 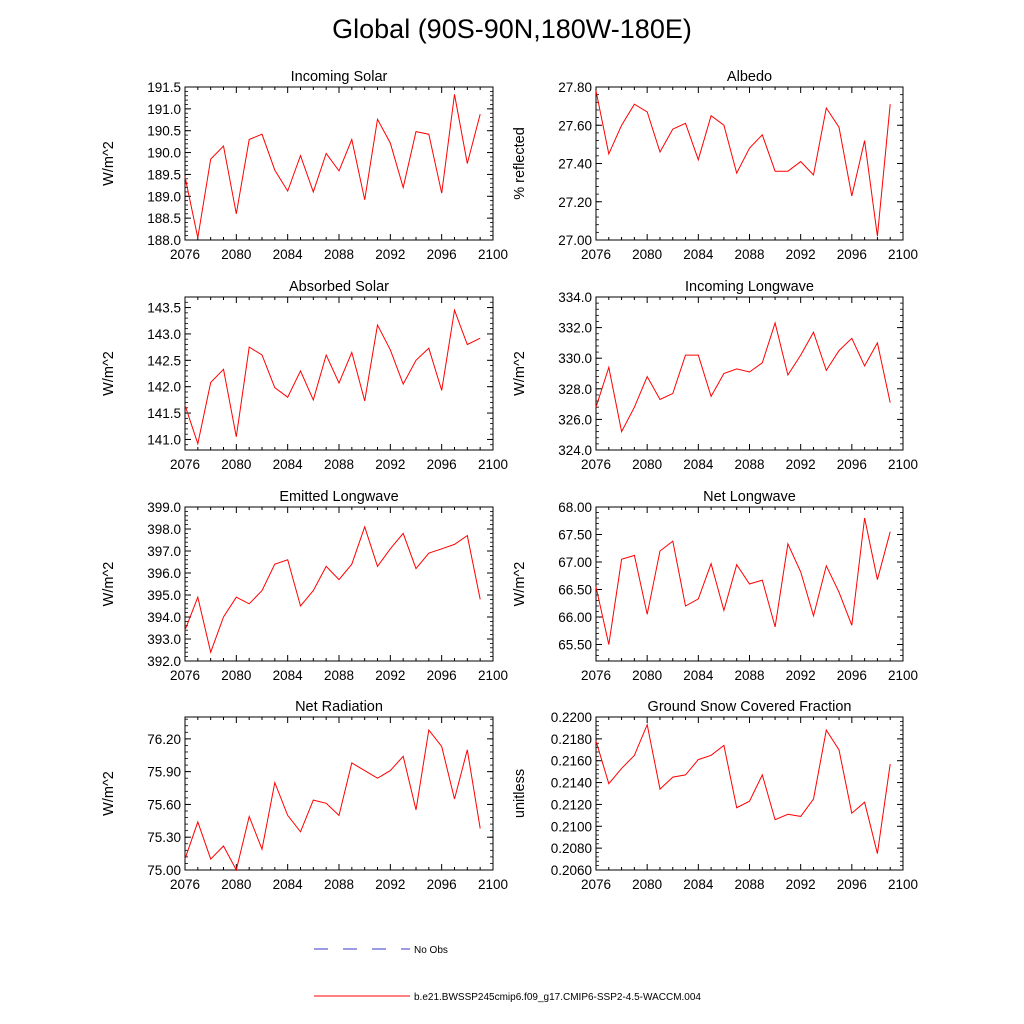 What do you see at coordinates (571, 783) in the screenshot?
I see `y-tick-label: 0.2140` at bounding box center [571, 783].